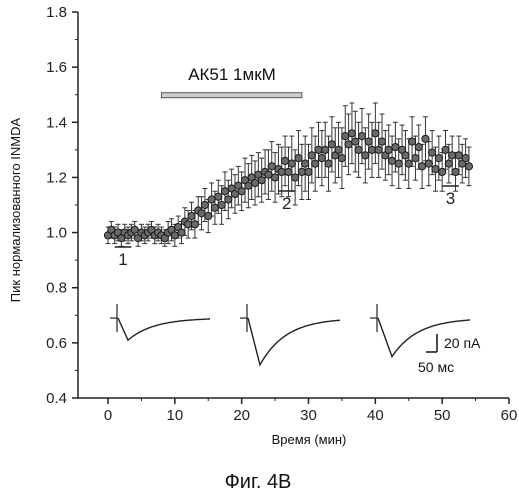 Image resolution: width=519 pixels, height=500 pixels. What do you see at coordinates (286, 203) in the screenshot?
I see `period-marker-label: 2` at bounding box center [286, 203].